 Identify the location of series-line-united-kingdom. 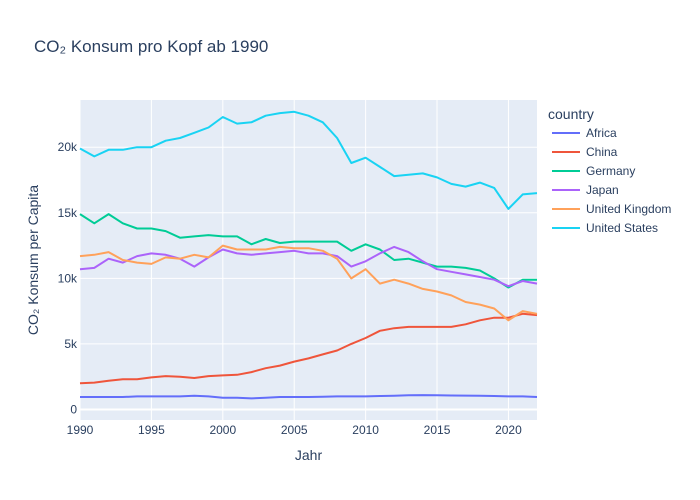
(308, 283).